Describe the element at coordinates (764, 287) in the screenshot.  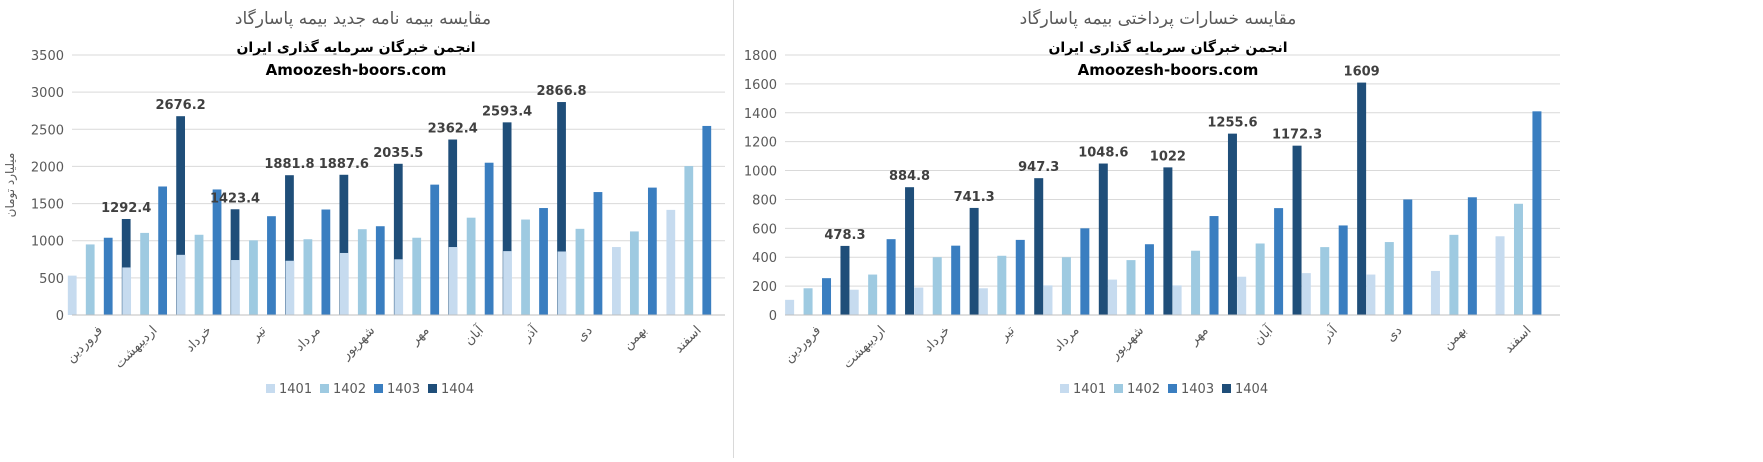
I see `y-tick-label: 200` at that location.